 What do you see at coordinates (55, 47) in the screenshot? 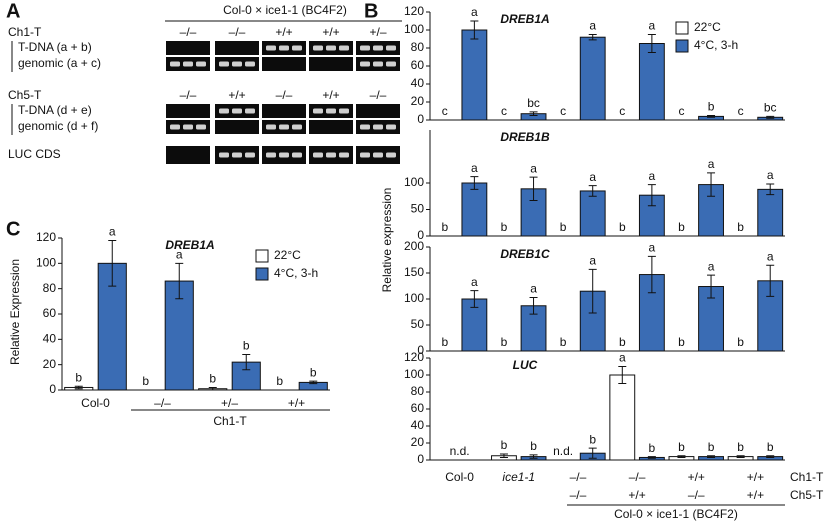
I see `gel-row-label: T-DNA (a + b)` at bounding box center [55, 47].